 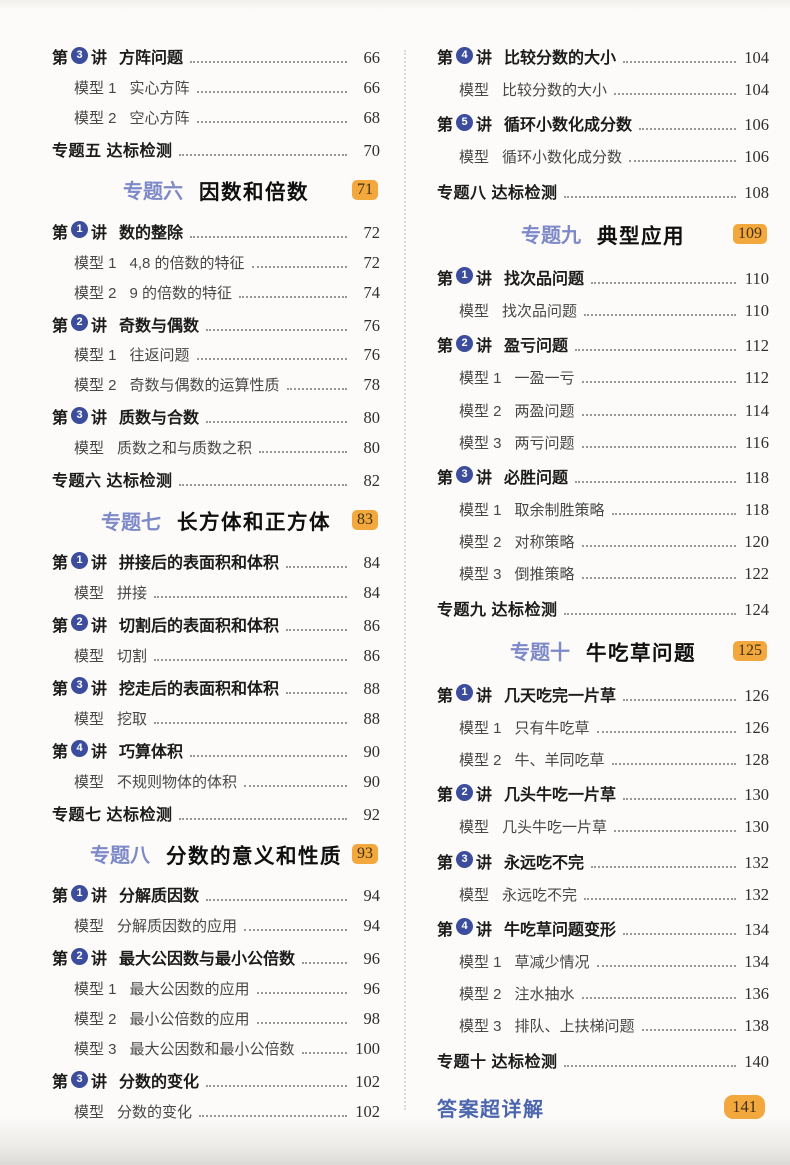 What do you see at coordinates (132, 656) in the screenshot?
I see `entry-title: 切割` at bounding box center [132, 656].